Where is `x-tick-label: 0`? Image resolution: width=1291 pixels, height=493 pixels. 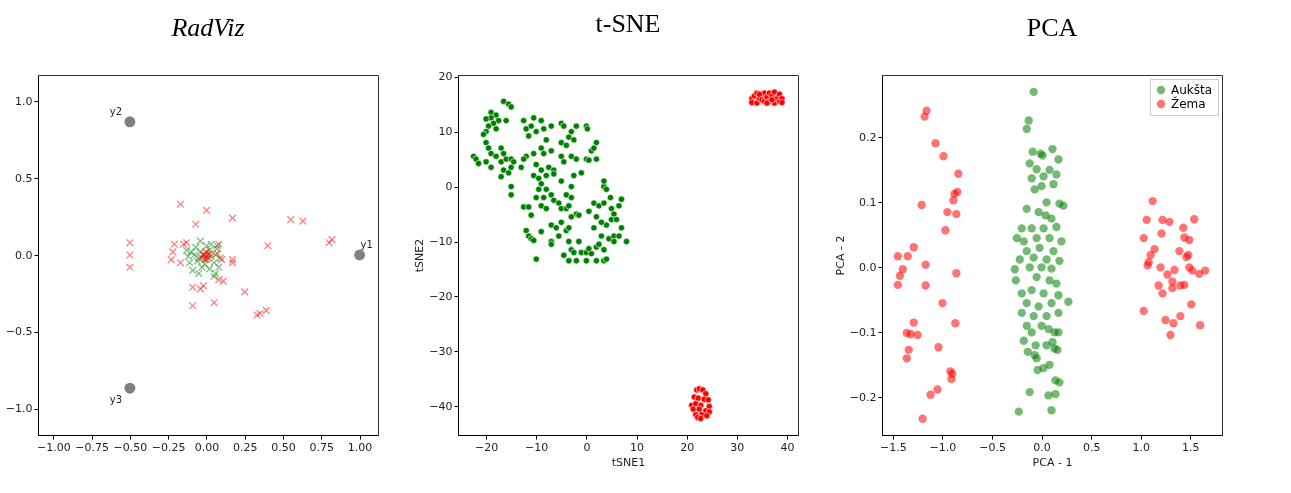
x-tick-label: 0 is located at coordinates (587, 447).